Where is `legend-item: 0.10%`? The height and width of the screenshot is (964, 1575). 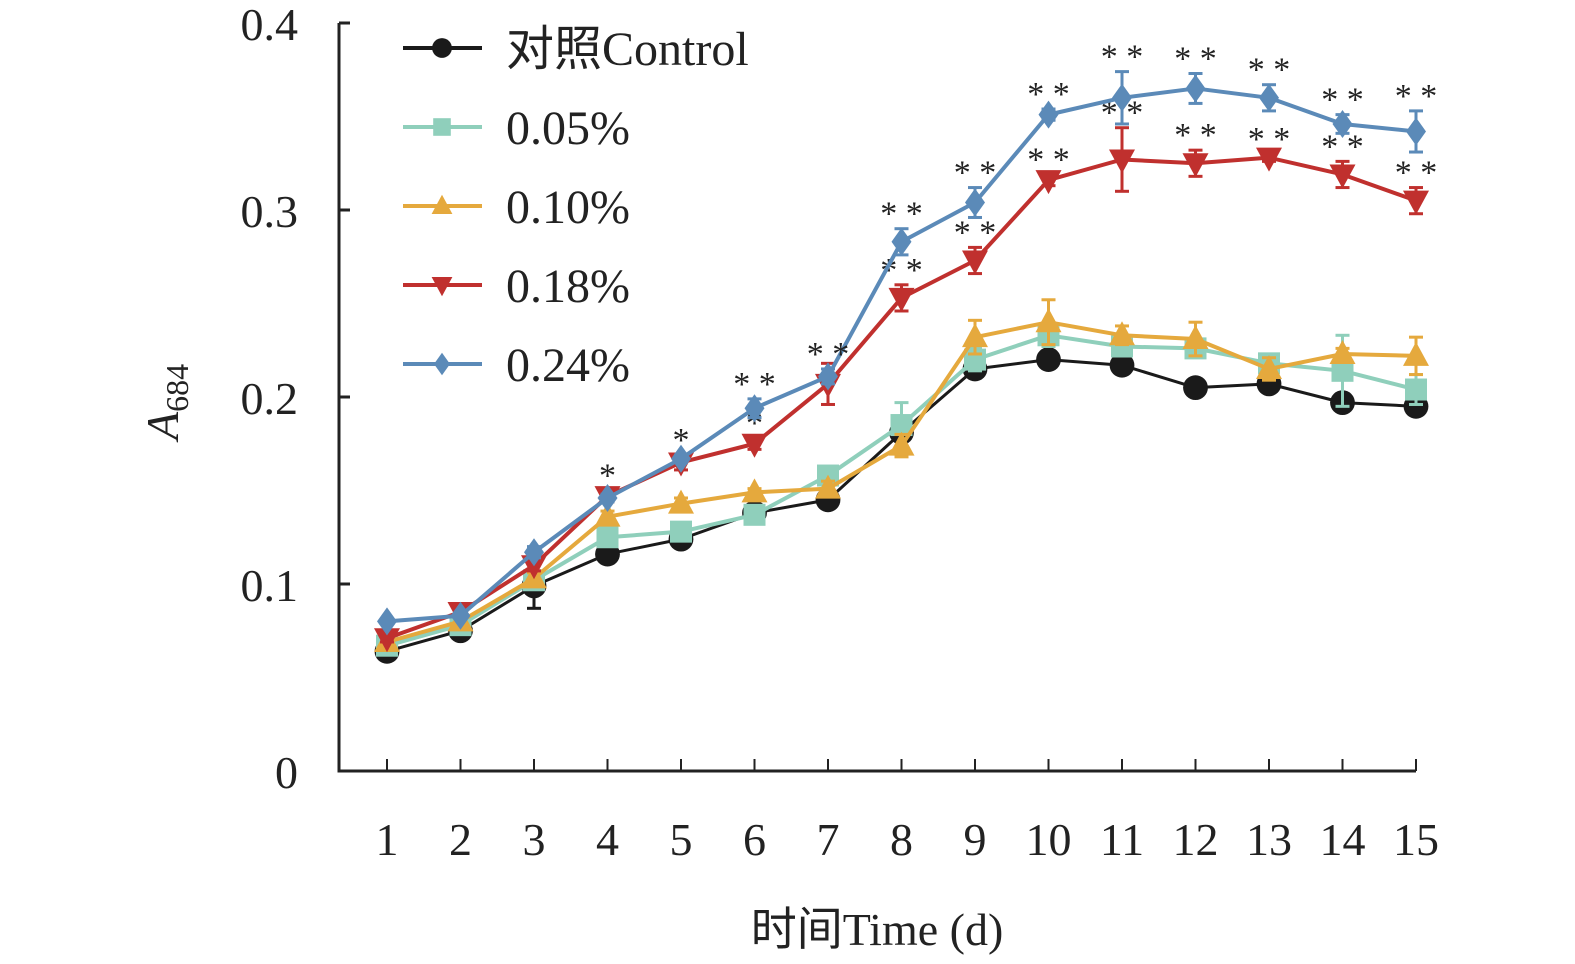
legend-item: 0.10% is located at coordinates (516, 207).